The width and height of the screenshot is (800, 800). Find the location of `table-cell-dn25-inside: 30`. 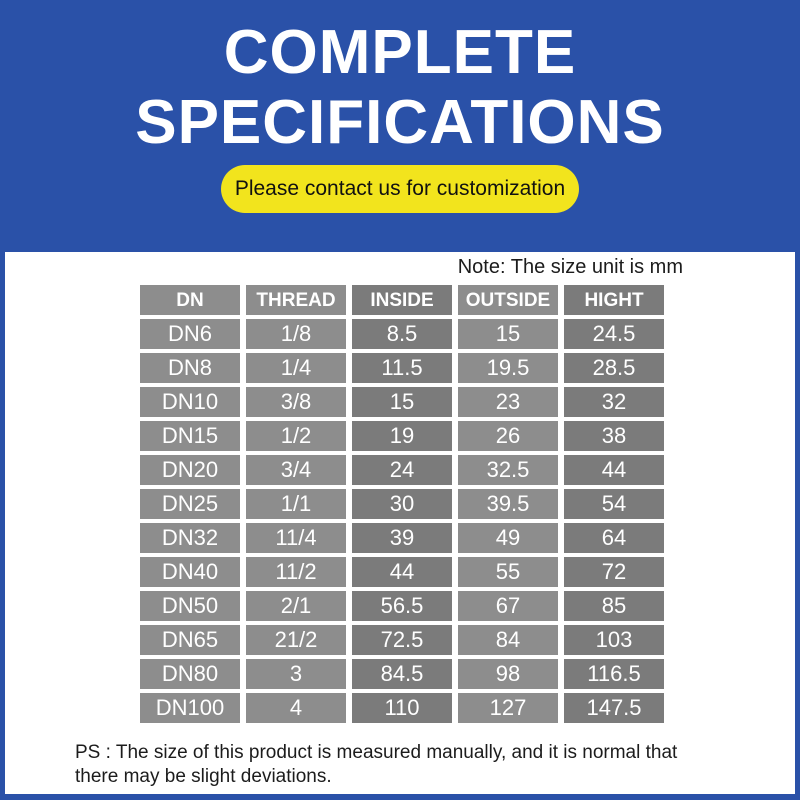

table-cell-dn25-inside: 30 is located at coordinates (402, 504).